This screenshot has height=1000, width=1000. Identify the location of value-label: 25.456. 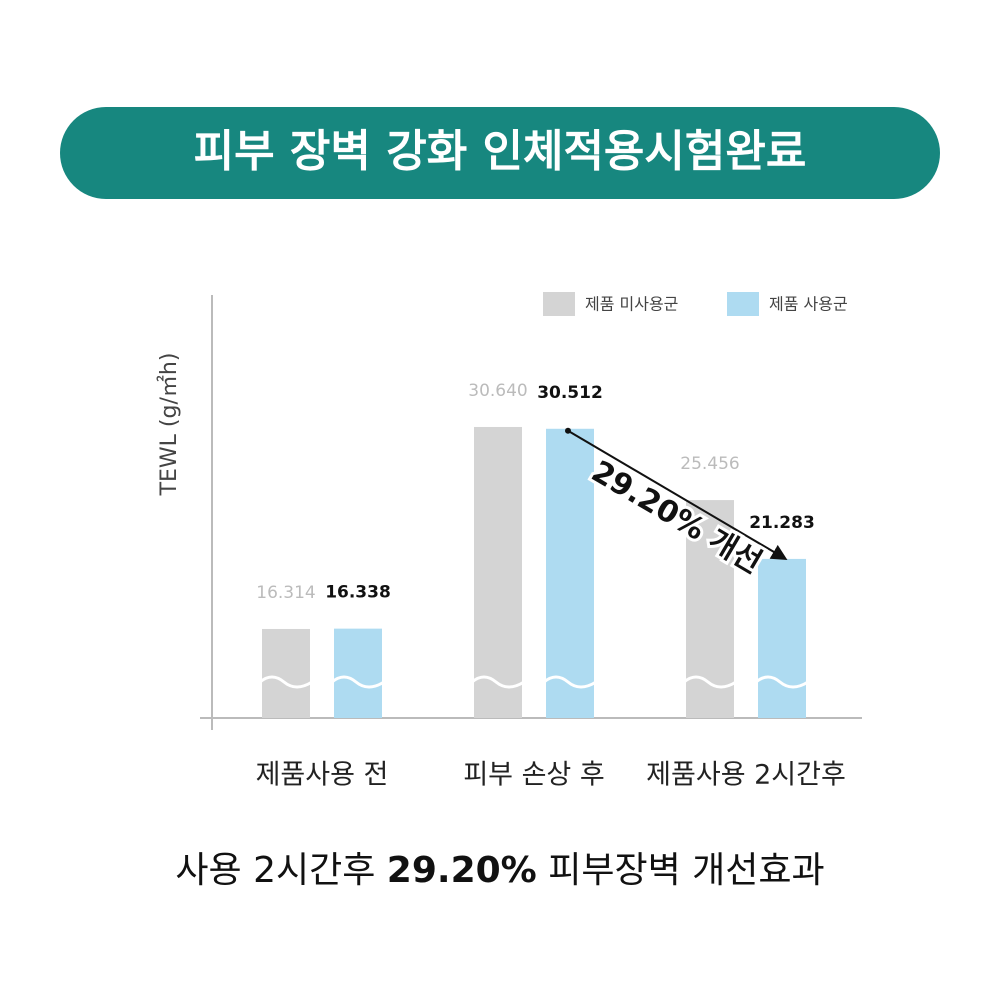
(709, 464).